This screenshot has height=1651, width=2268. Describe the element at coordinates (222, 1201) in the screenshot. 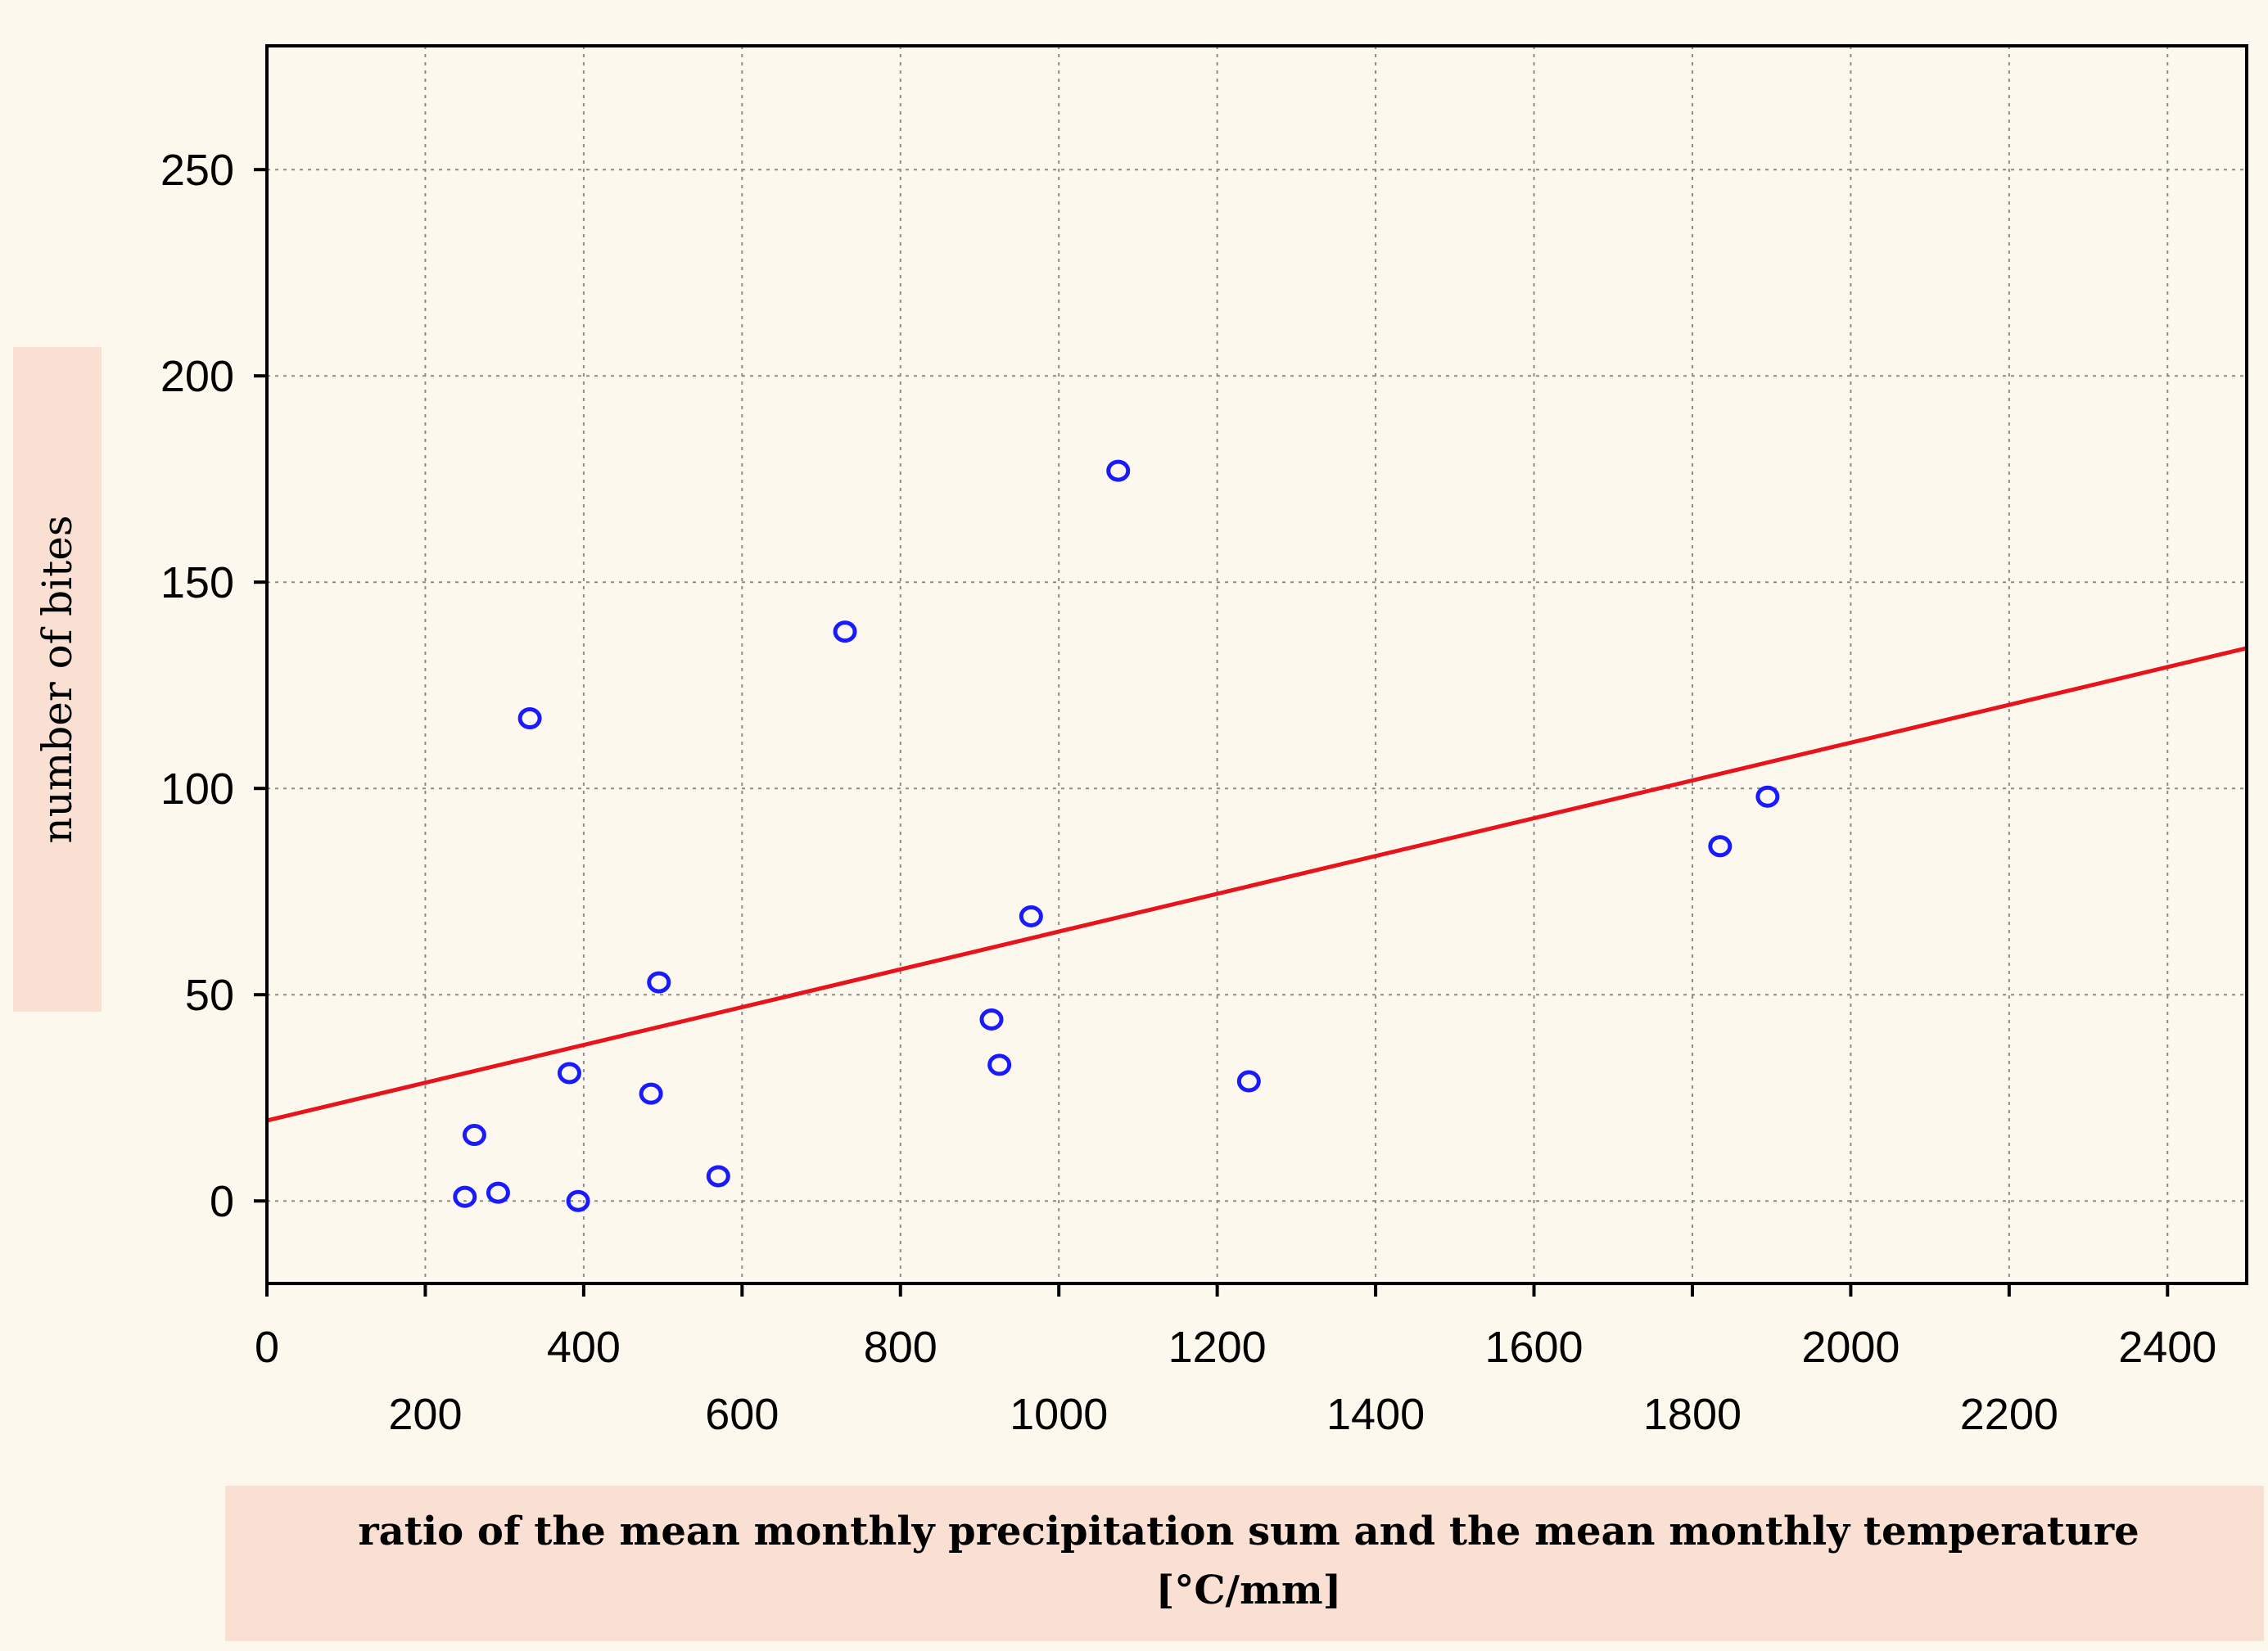

I see `y-tick-label: 0` at that location.